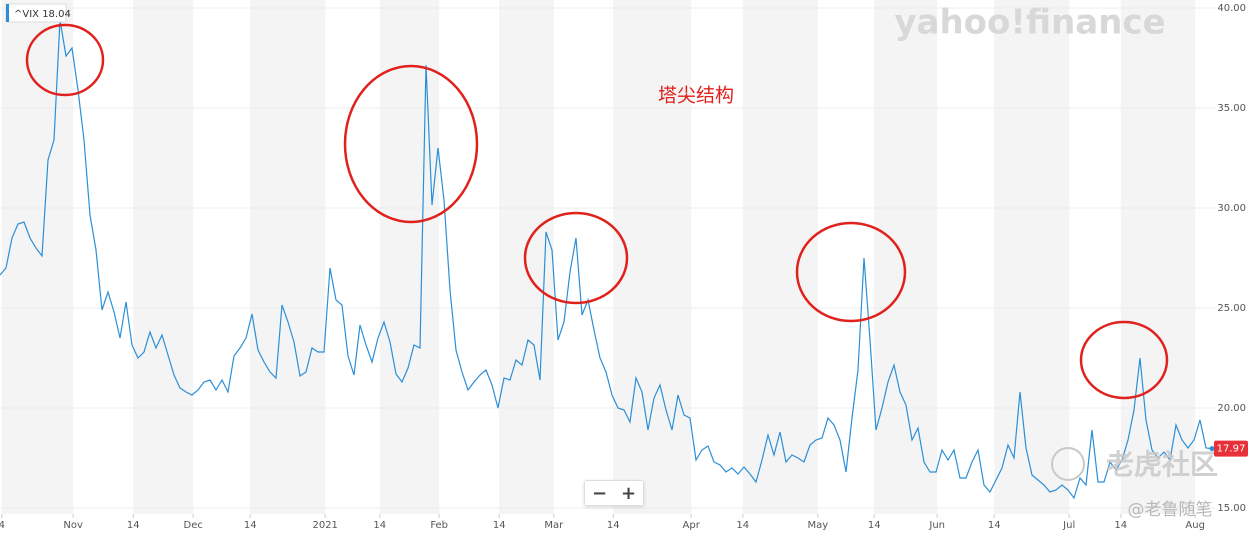 The width and height of the screenshot is (1251, 537). I want to click on y-tick-label: 25.00, so click(1231, 308).